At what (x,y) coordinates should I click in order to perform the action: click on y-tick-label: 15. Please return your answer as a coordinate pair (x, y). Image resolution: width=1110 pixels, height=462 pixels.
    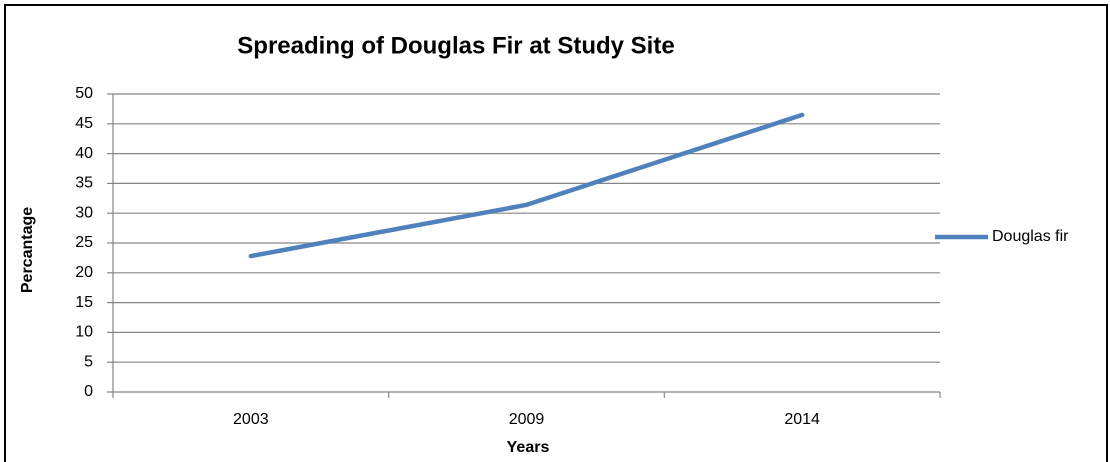
    Looking at the image, I should click on (84, 302).